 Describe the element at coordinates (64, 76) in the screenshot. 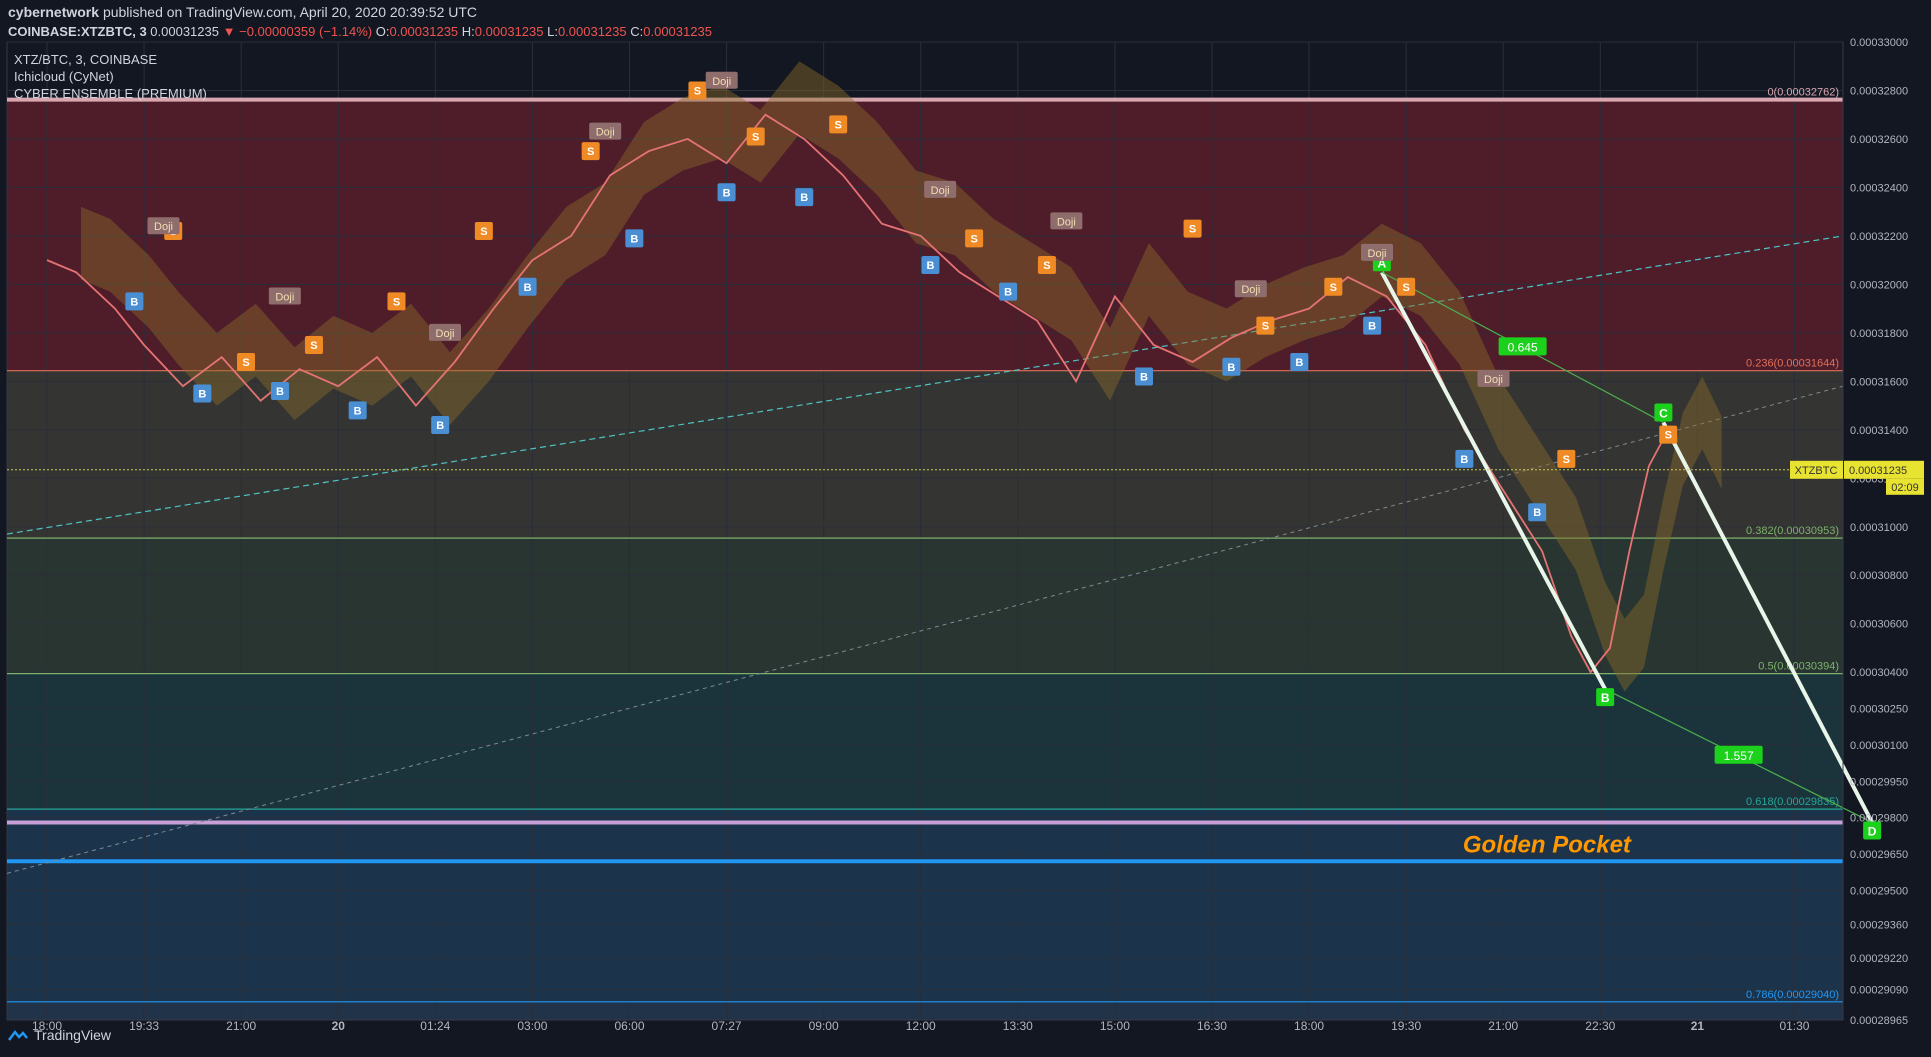

I see `indicator-ichicloud: Ichicloud (CyNet)` at that location.